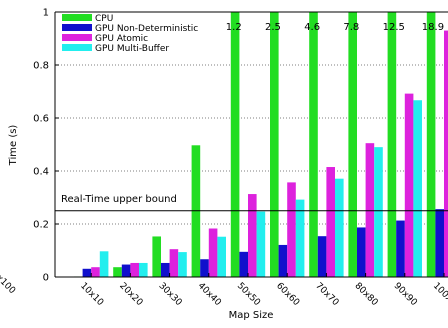 The width and height of the screenshot is (448, 328). Describe the element at coordinates (41, 119) in the screenshot. I see `y-tick-label: 0.6` at that location.